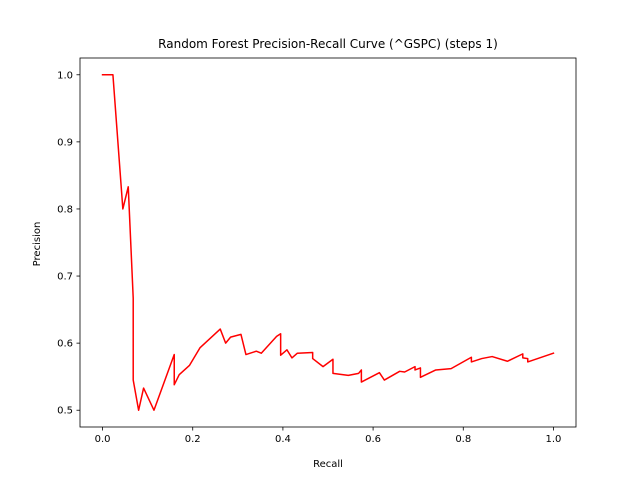 The image size is (640, 480). What do you see at coordinates (328, 436) in the screenshot?
I see `x-axis: 0.0 0.2 0.4 0.6 0.8 1.0` at bounding box center [328, 436].